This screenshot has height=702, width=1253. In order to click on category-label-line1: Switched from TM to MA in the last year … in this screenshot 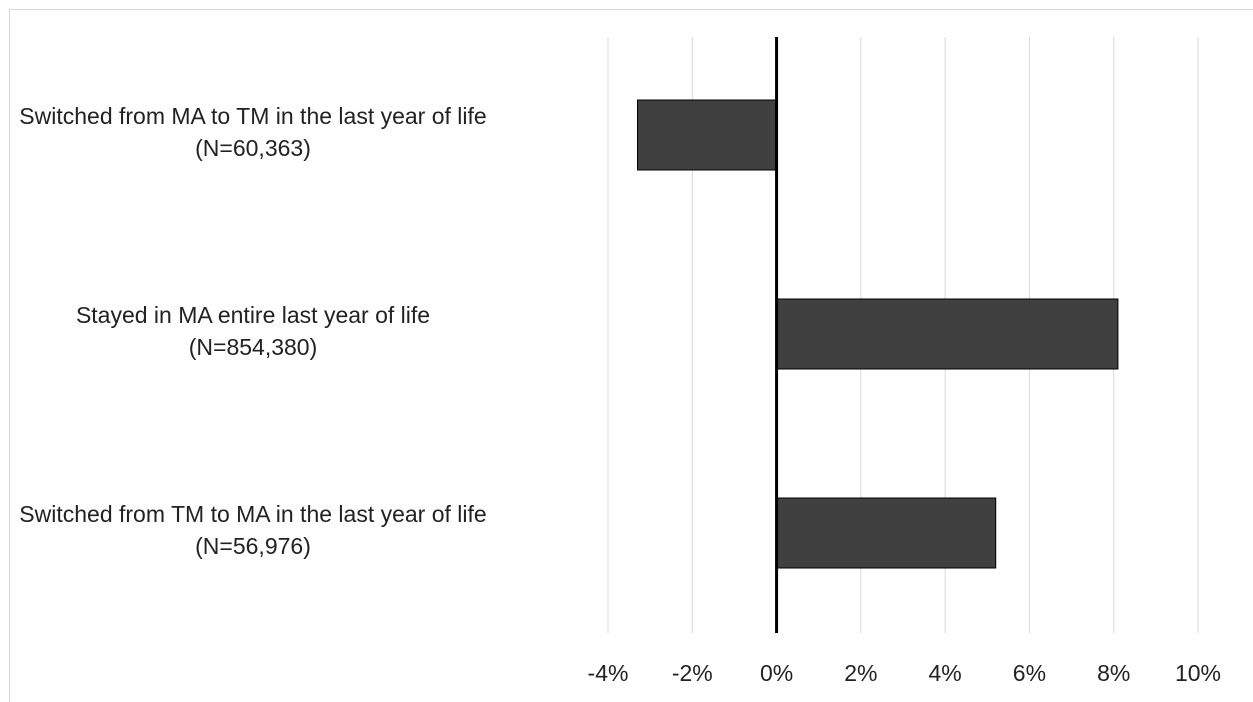, I will do `click(253, 514)`.